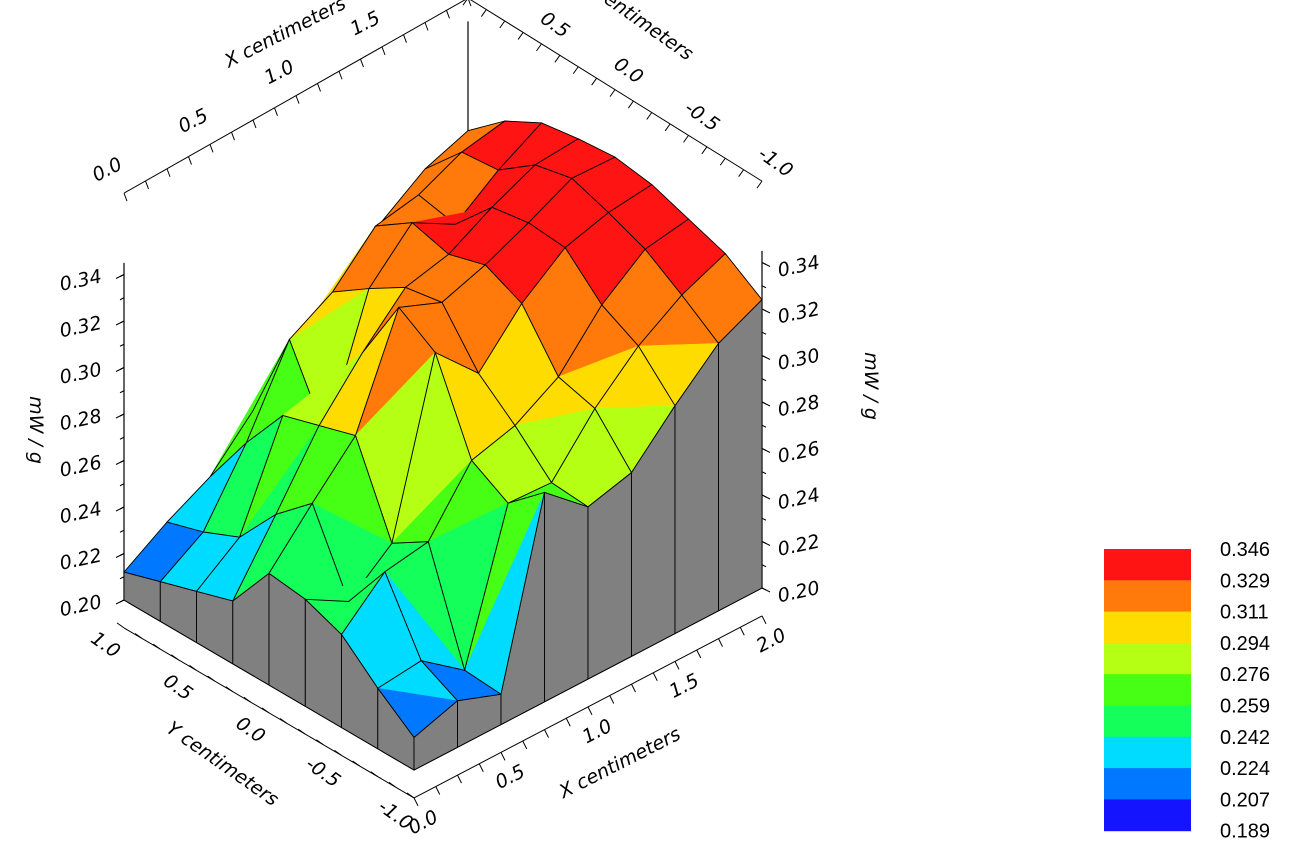 This screenshot has height=846, width=1305. Describe the element at coordinates (1245, 707) in the screenshot. I see `colorbar-label-5: 0.259` at that location.